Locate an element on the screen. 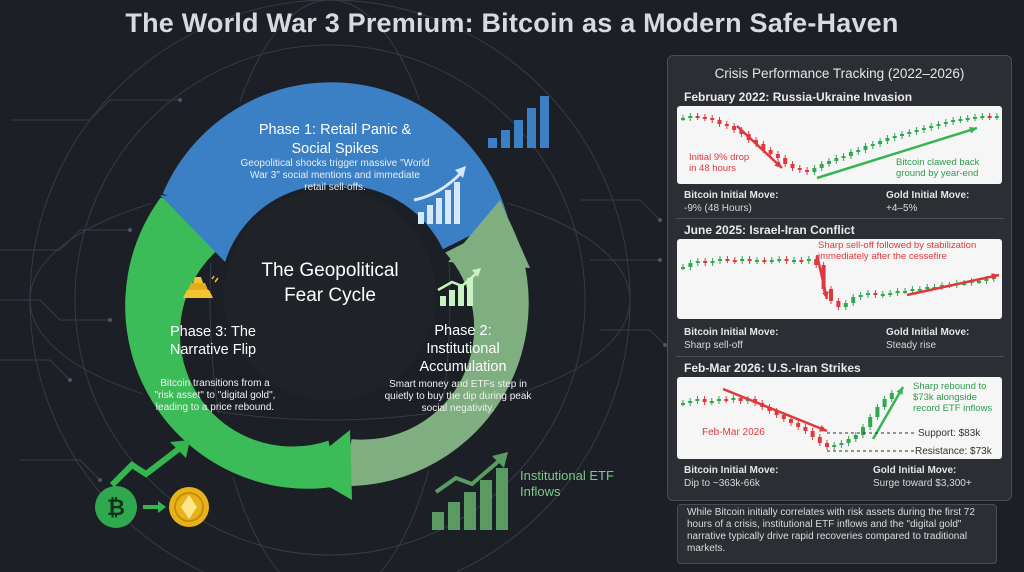 This screenshot has height=572, width=1024. section-2-down-arrow-head is located at coordinates (825, 295).